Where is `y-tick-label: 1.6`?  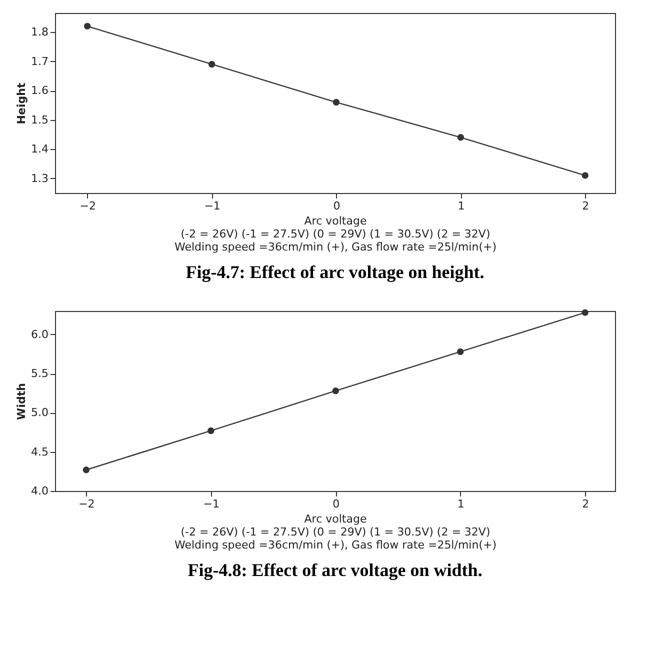 y-tick-label: 1.6 is located at coordinates (39, 91).